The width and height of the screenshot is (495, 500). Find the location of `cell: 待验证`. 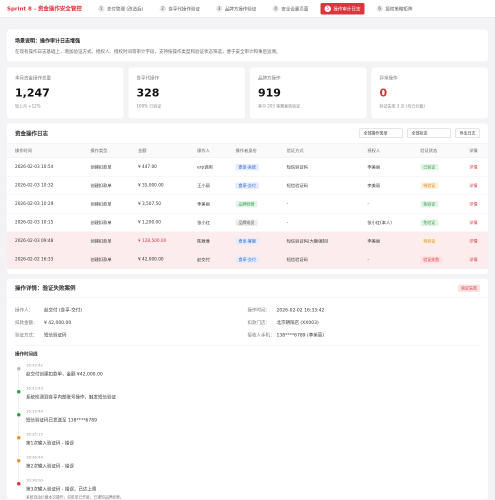

cell: 待验证 is located at coordinates (437, 185).